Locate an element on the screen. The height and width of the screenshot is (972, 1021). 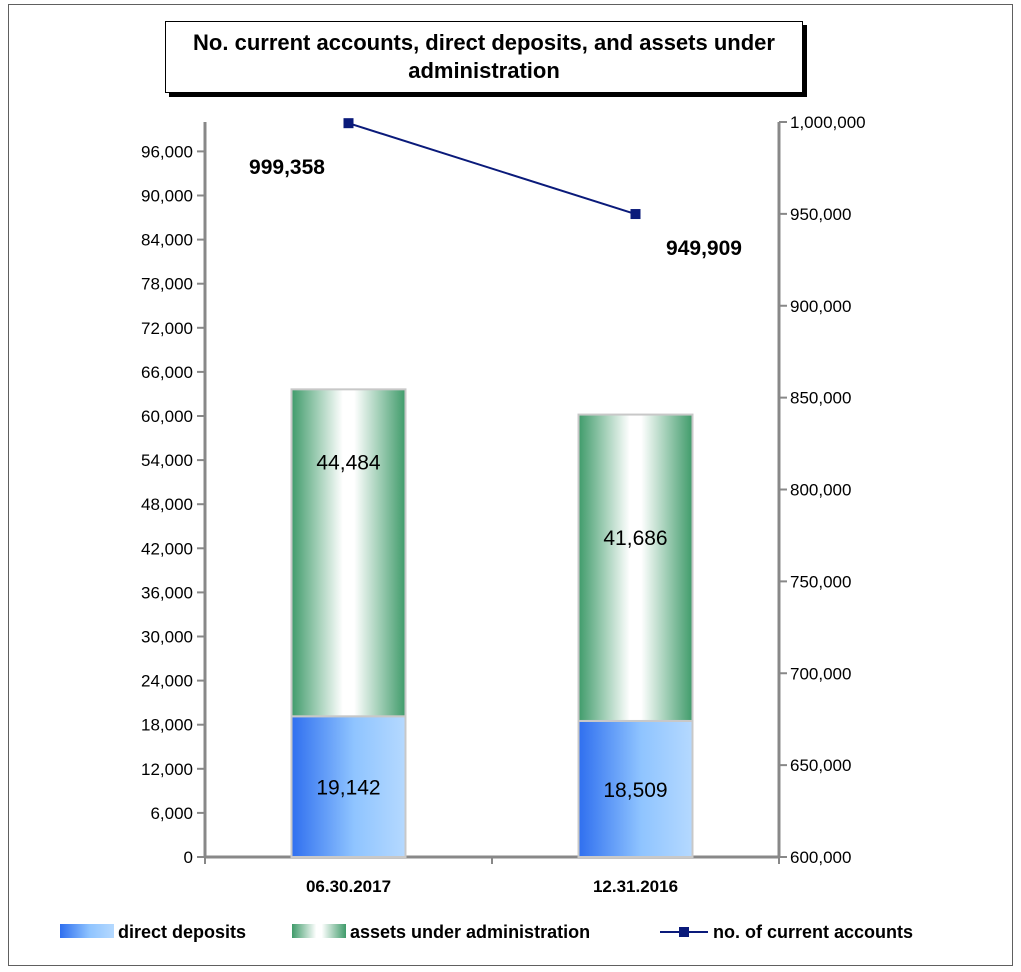
bar-value-label: 41,686 is located at coordinates (635, 538).